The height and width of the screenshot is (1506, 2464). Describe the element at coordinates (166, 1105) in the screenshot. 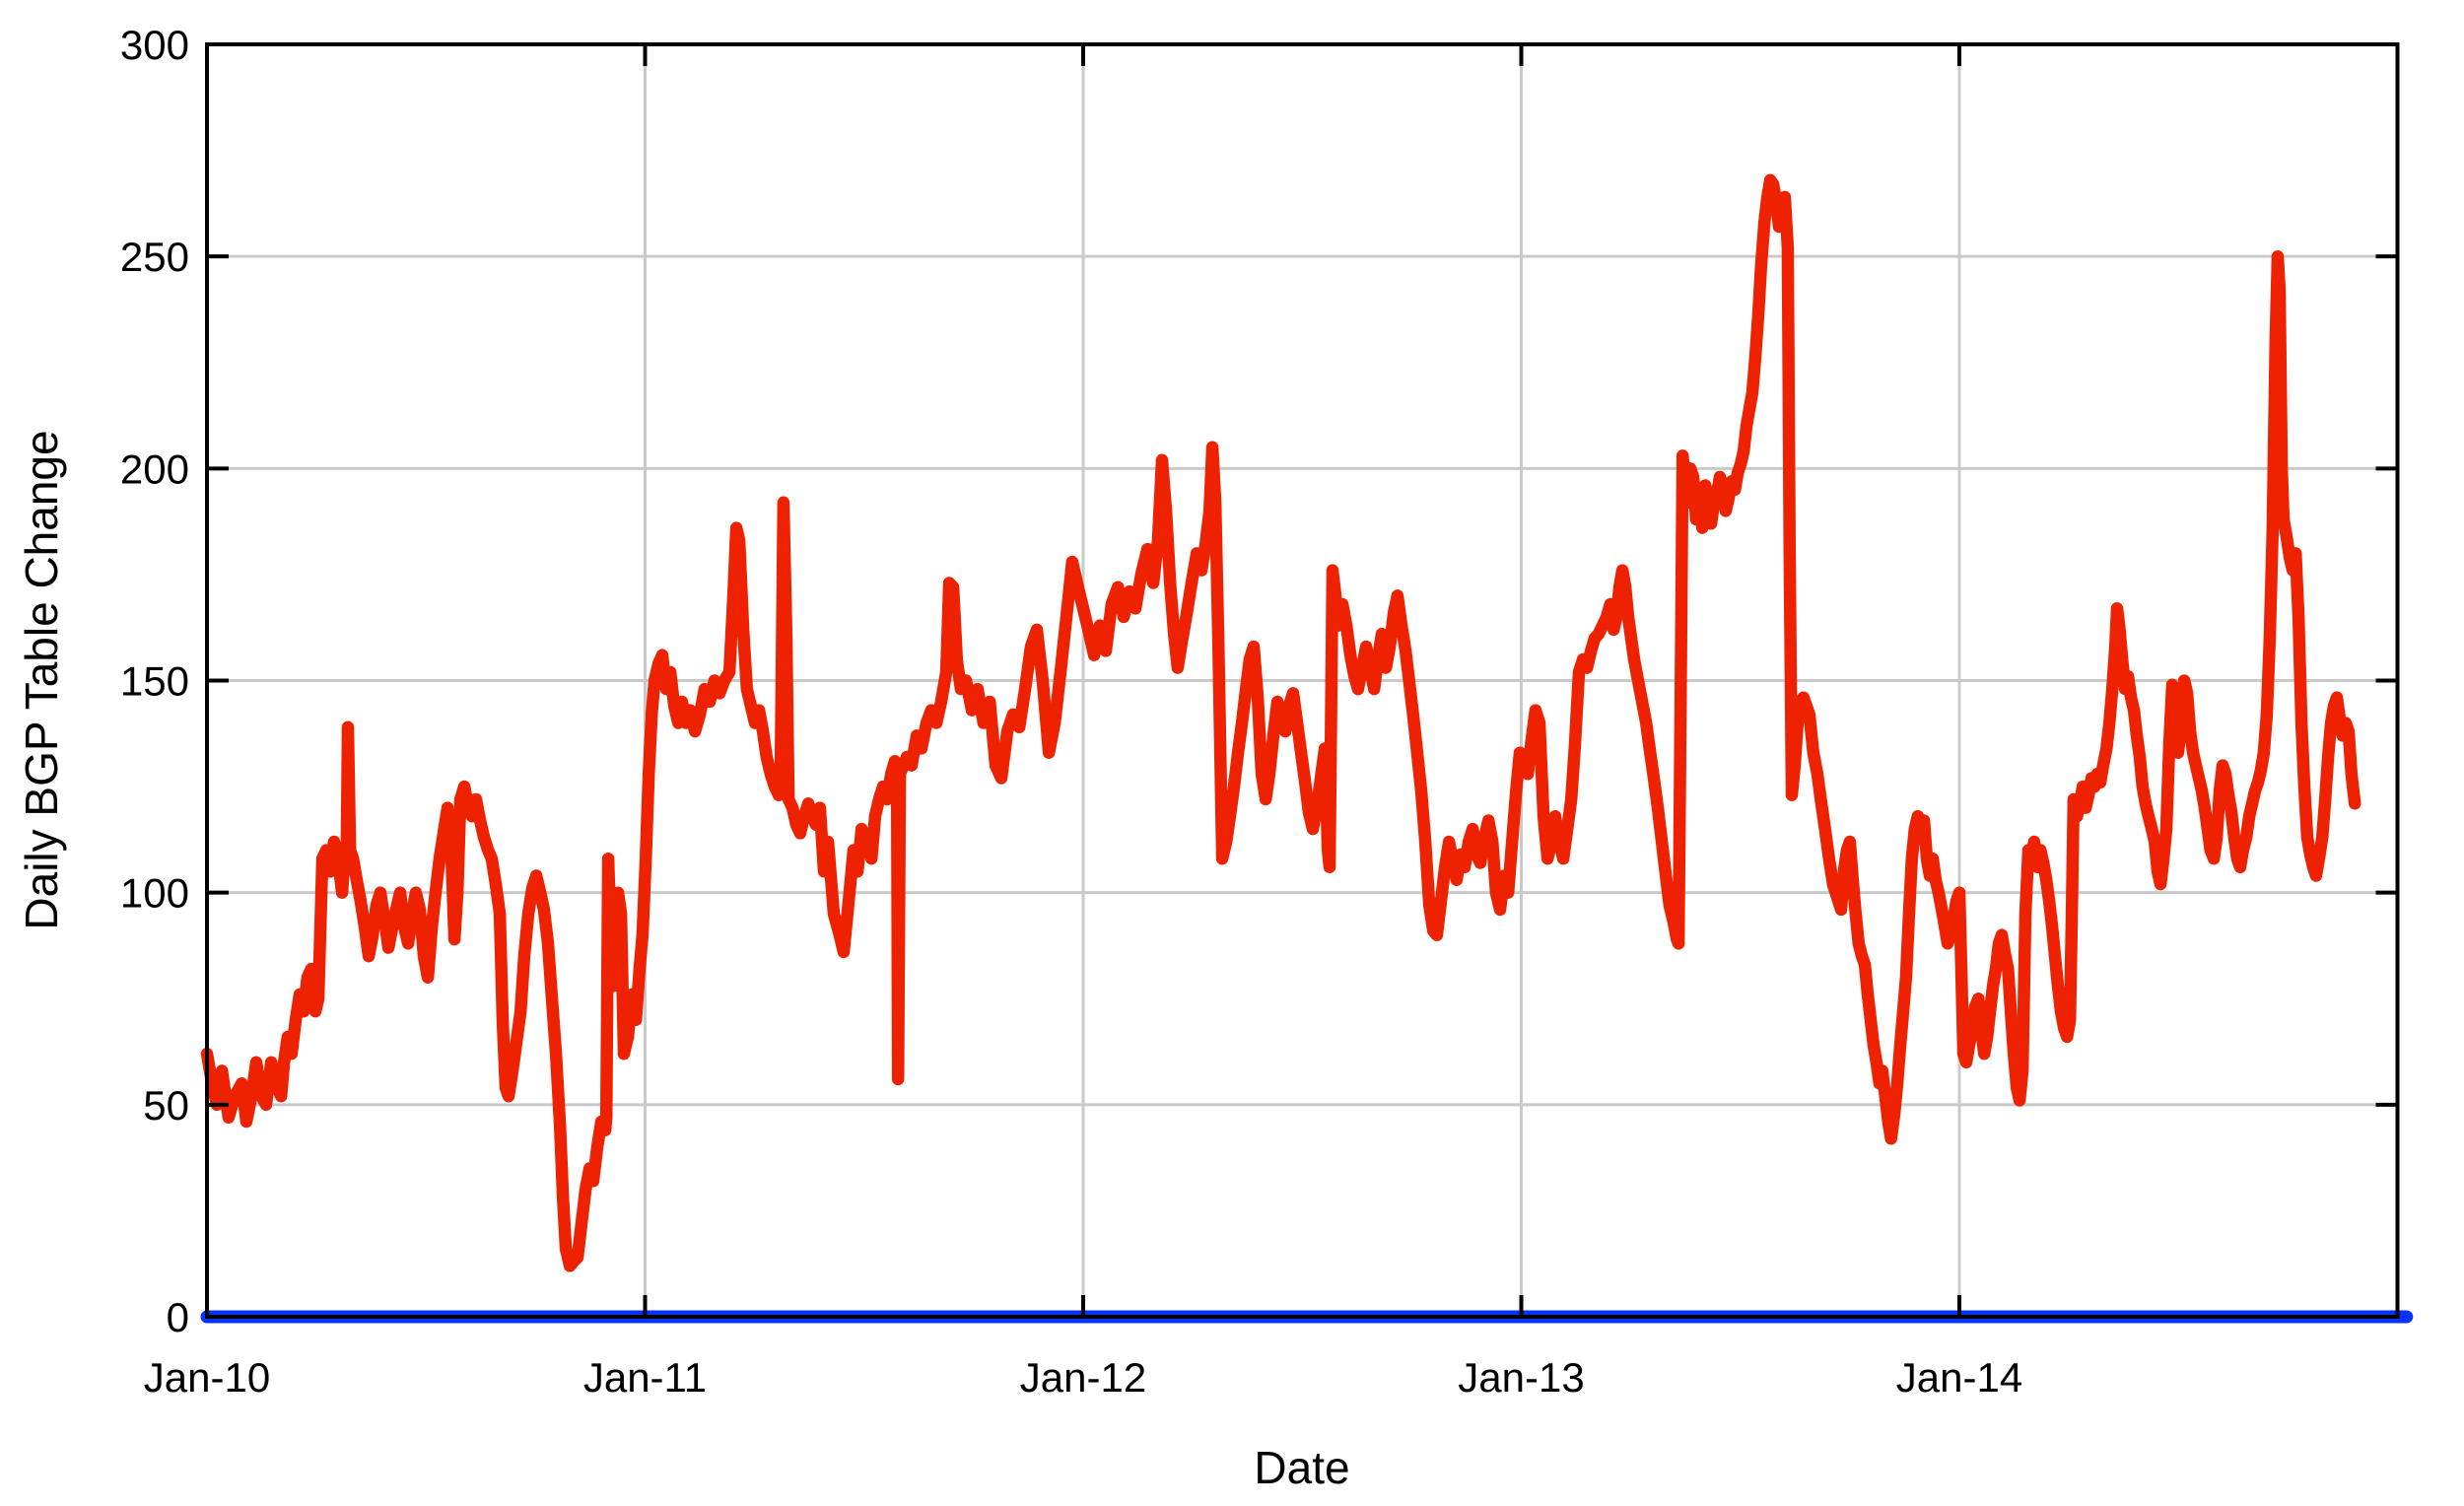

I see `y-tick-label-50: 50` at that location.